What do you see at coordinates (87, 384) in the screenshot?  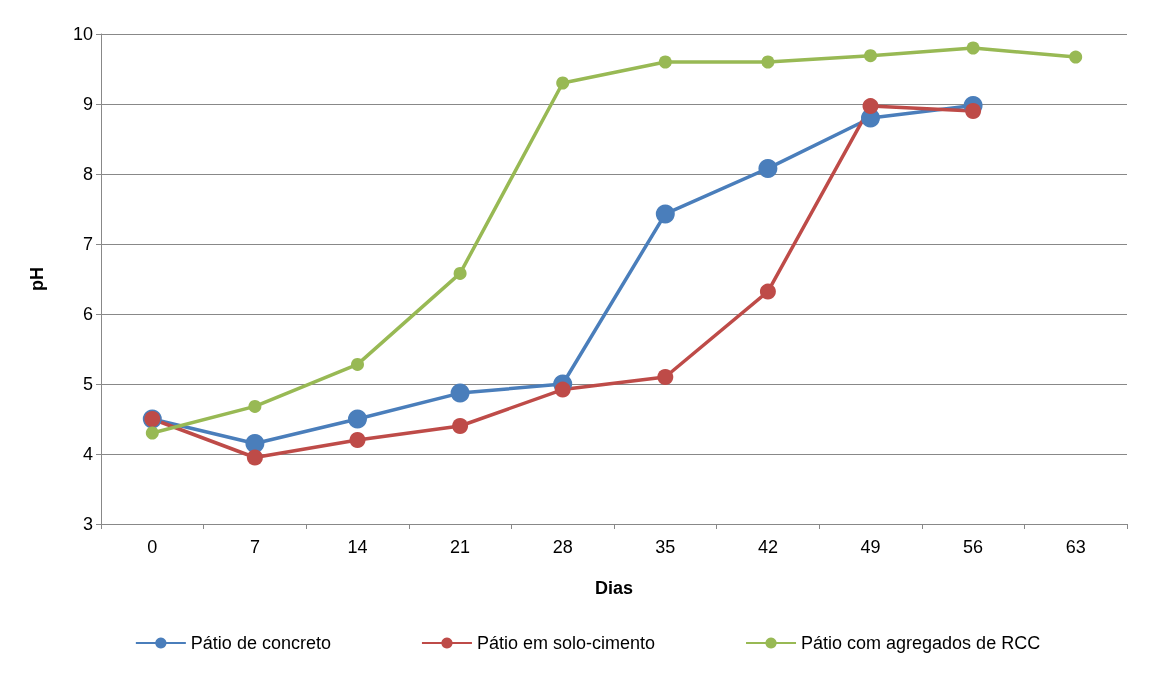 I see `y-tick-label: 5` at bounding box center [87, 384].